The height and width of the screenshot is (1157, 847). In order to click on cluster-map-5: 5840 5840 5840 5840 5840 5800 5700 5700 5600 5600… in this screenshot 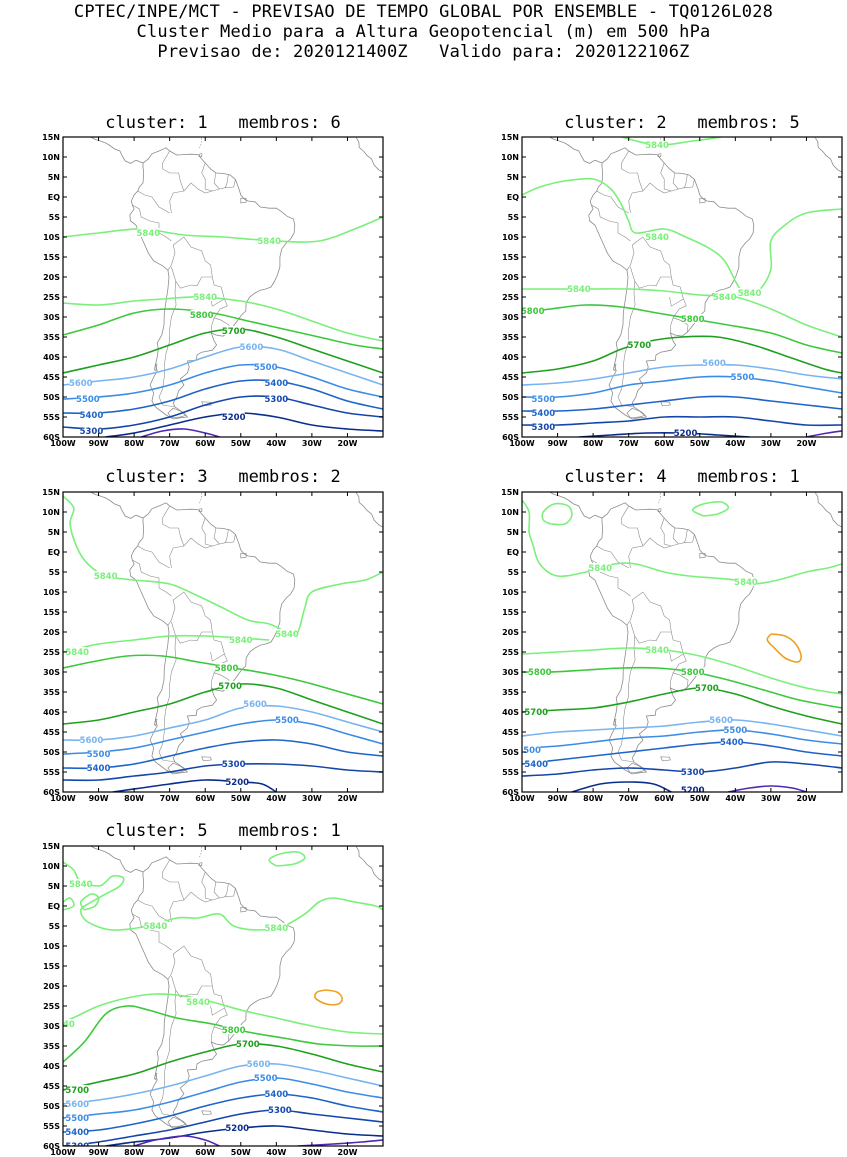, I will do `click(213, 999)`.